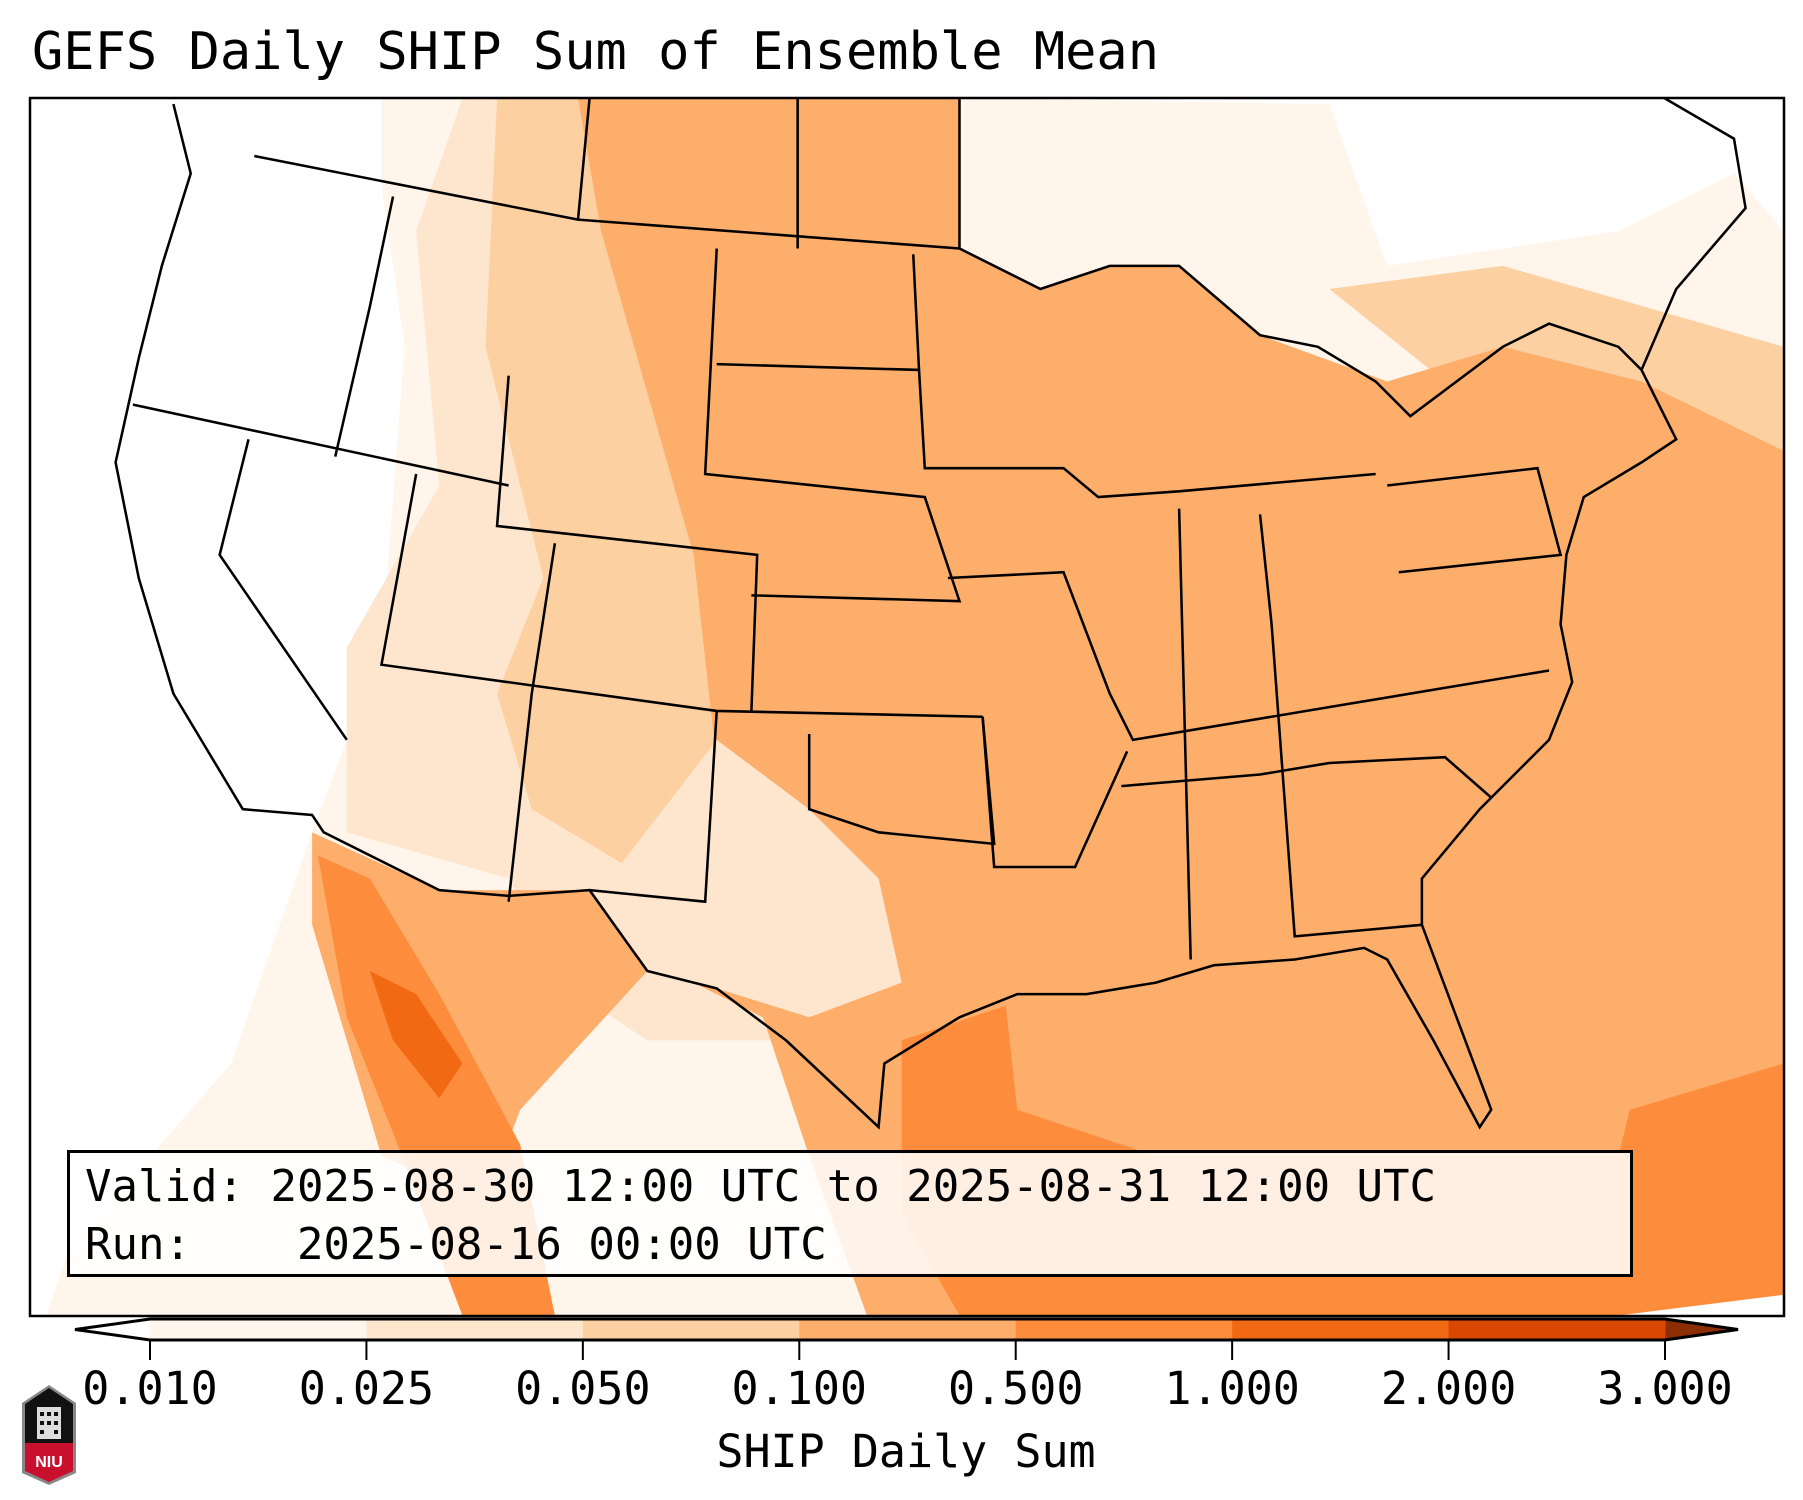 Image resolution: width=1803 pixels, height=1500 pixels. I want to click on colorbar-tick-label: 1.000, so click(1232, 1388).